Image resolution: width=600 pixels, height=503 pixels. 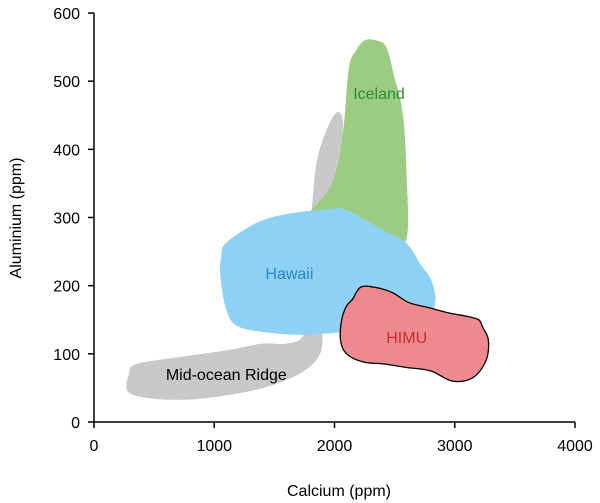 I want to click on y-tick-label: 500, so click(x=66, y=82).